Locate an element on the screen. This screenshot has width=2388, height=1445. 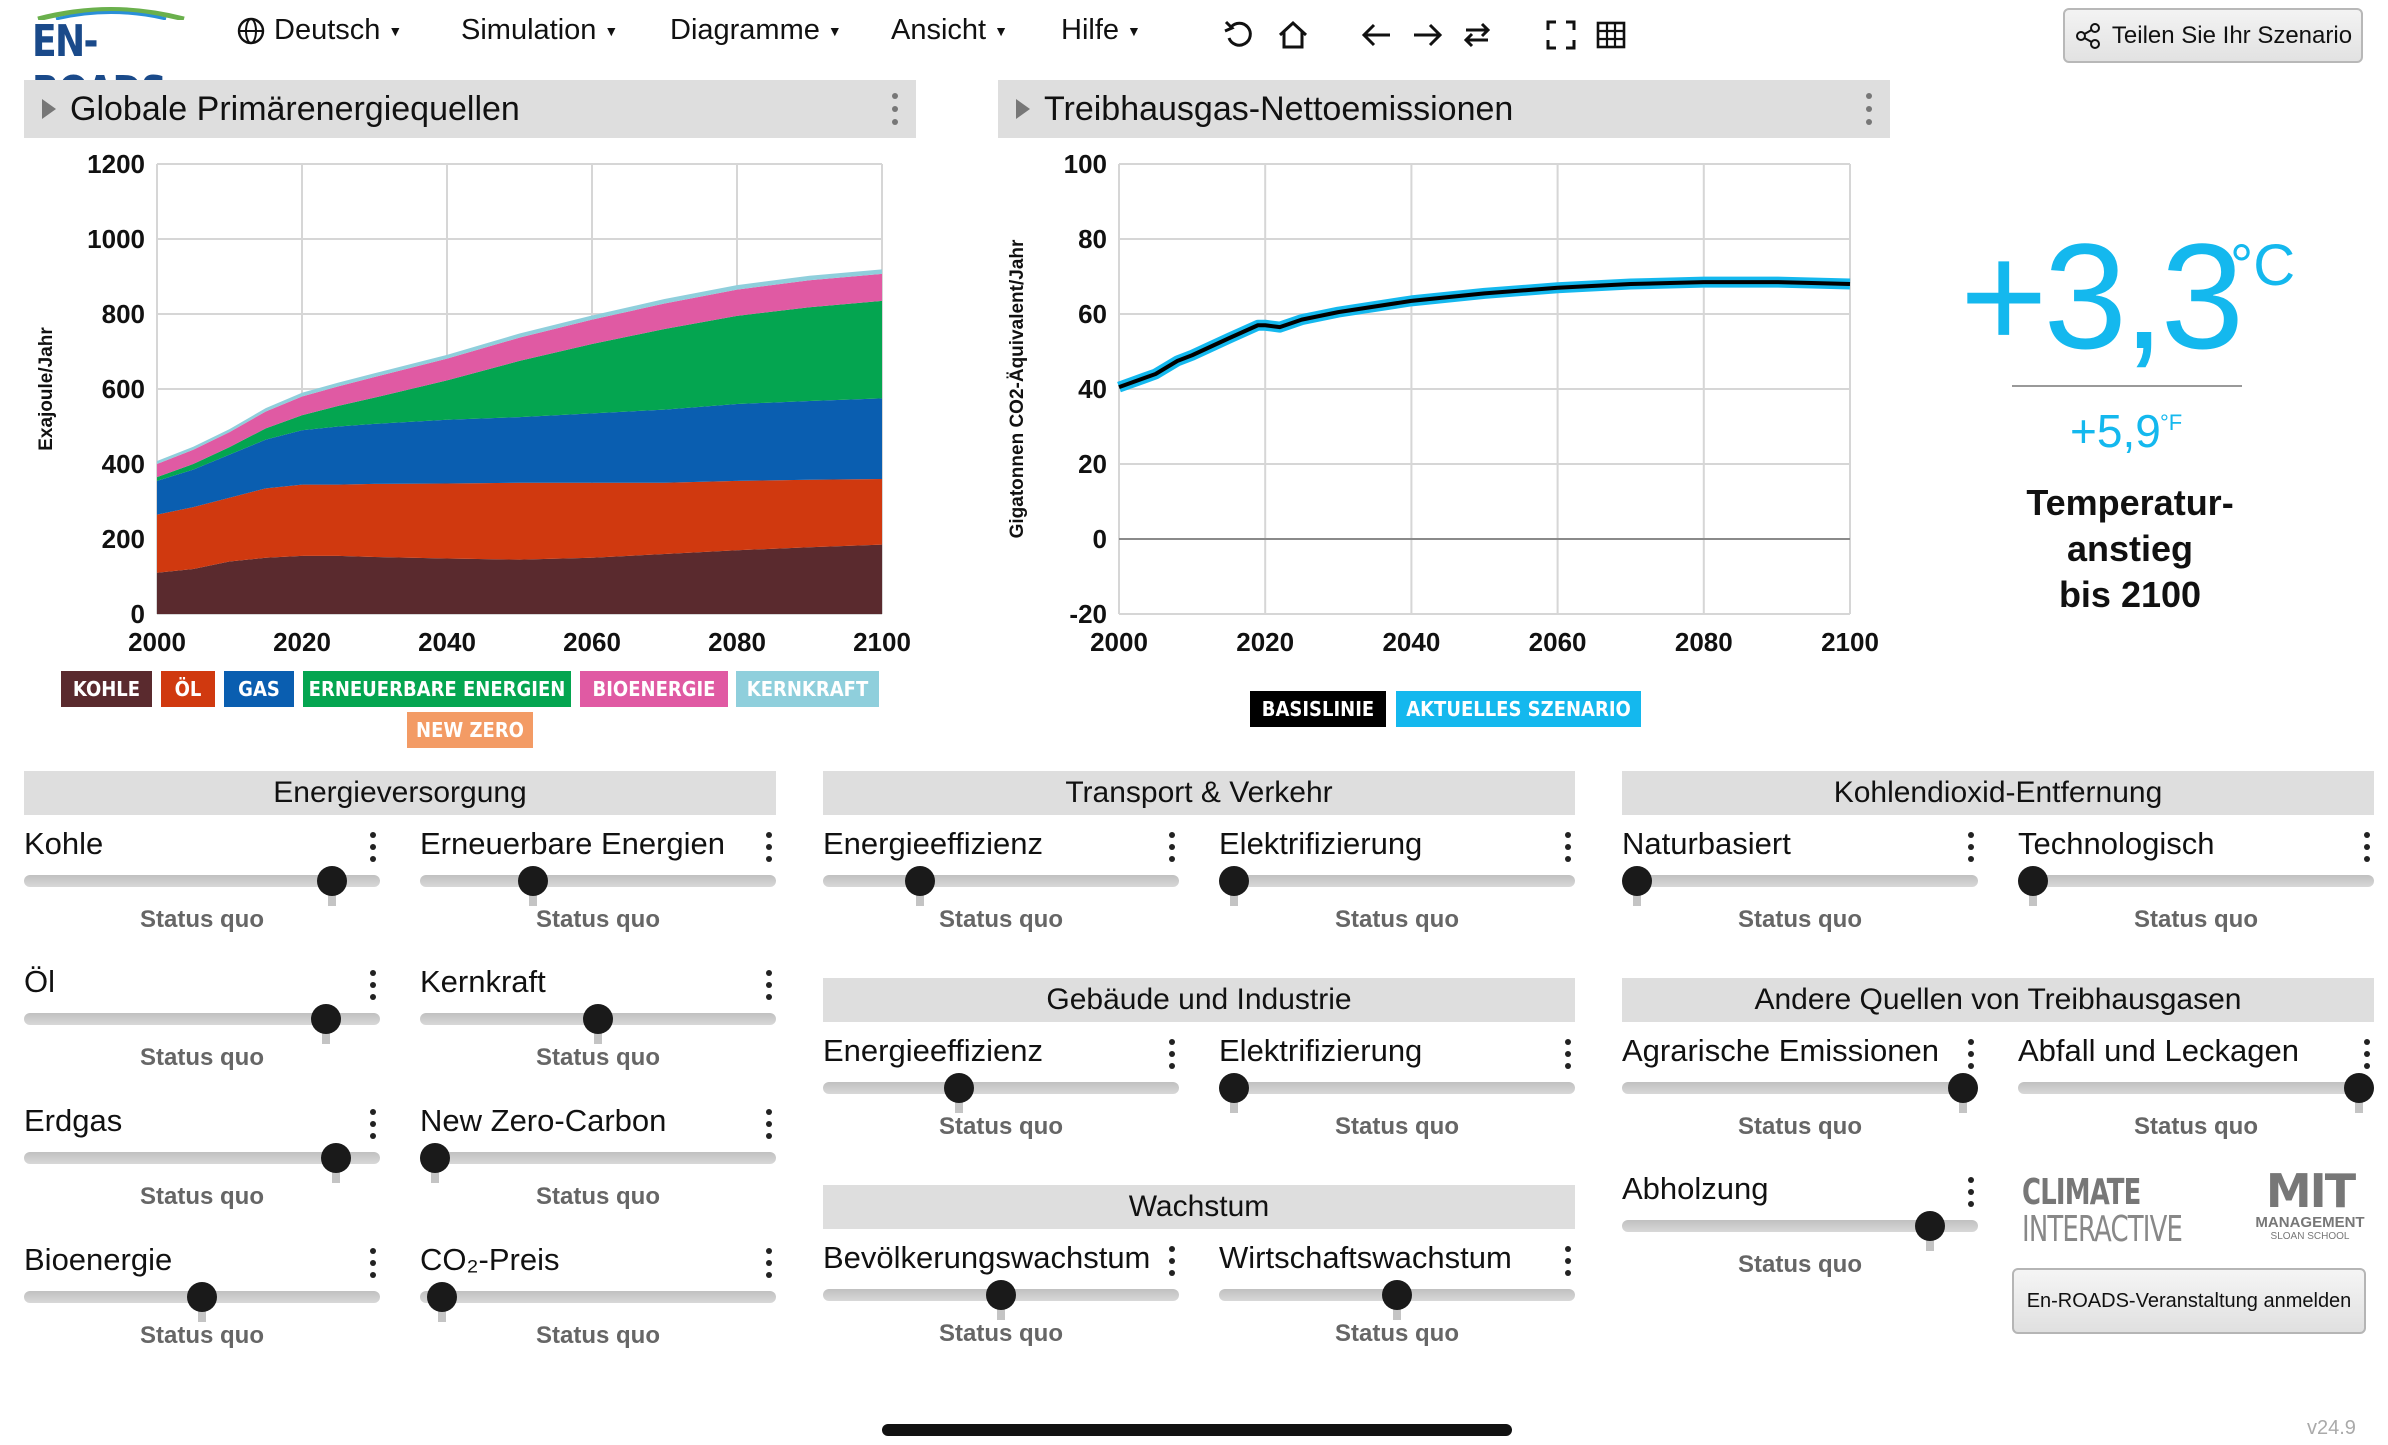
menu-language: Deutsch ▼ is located at coordinates (319, 30).